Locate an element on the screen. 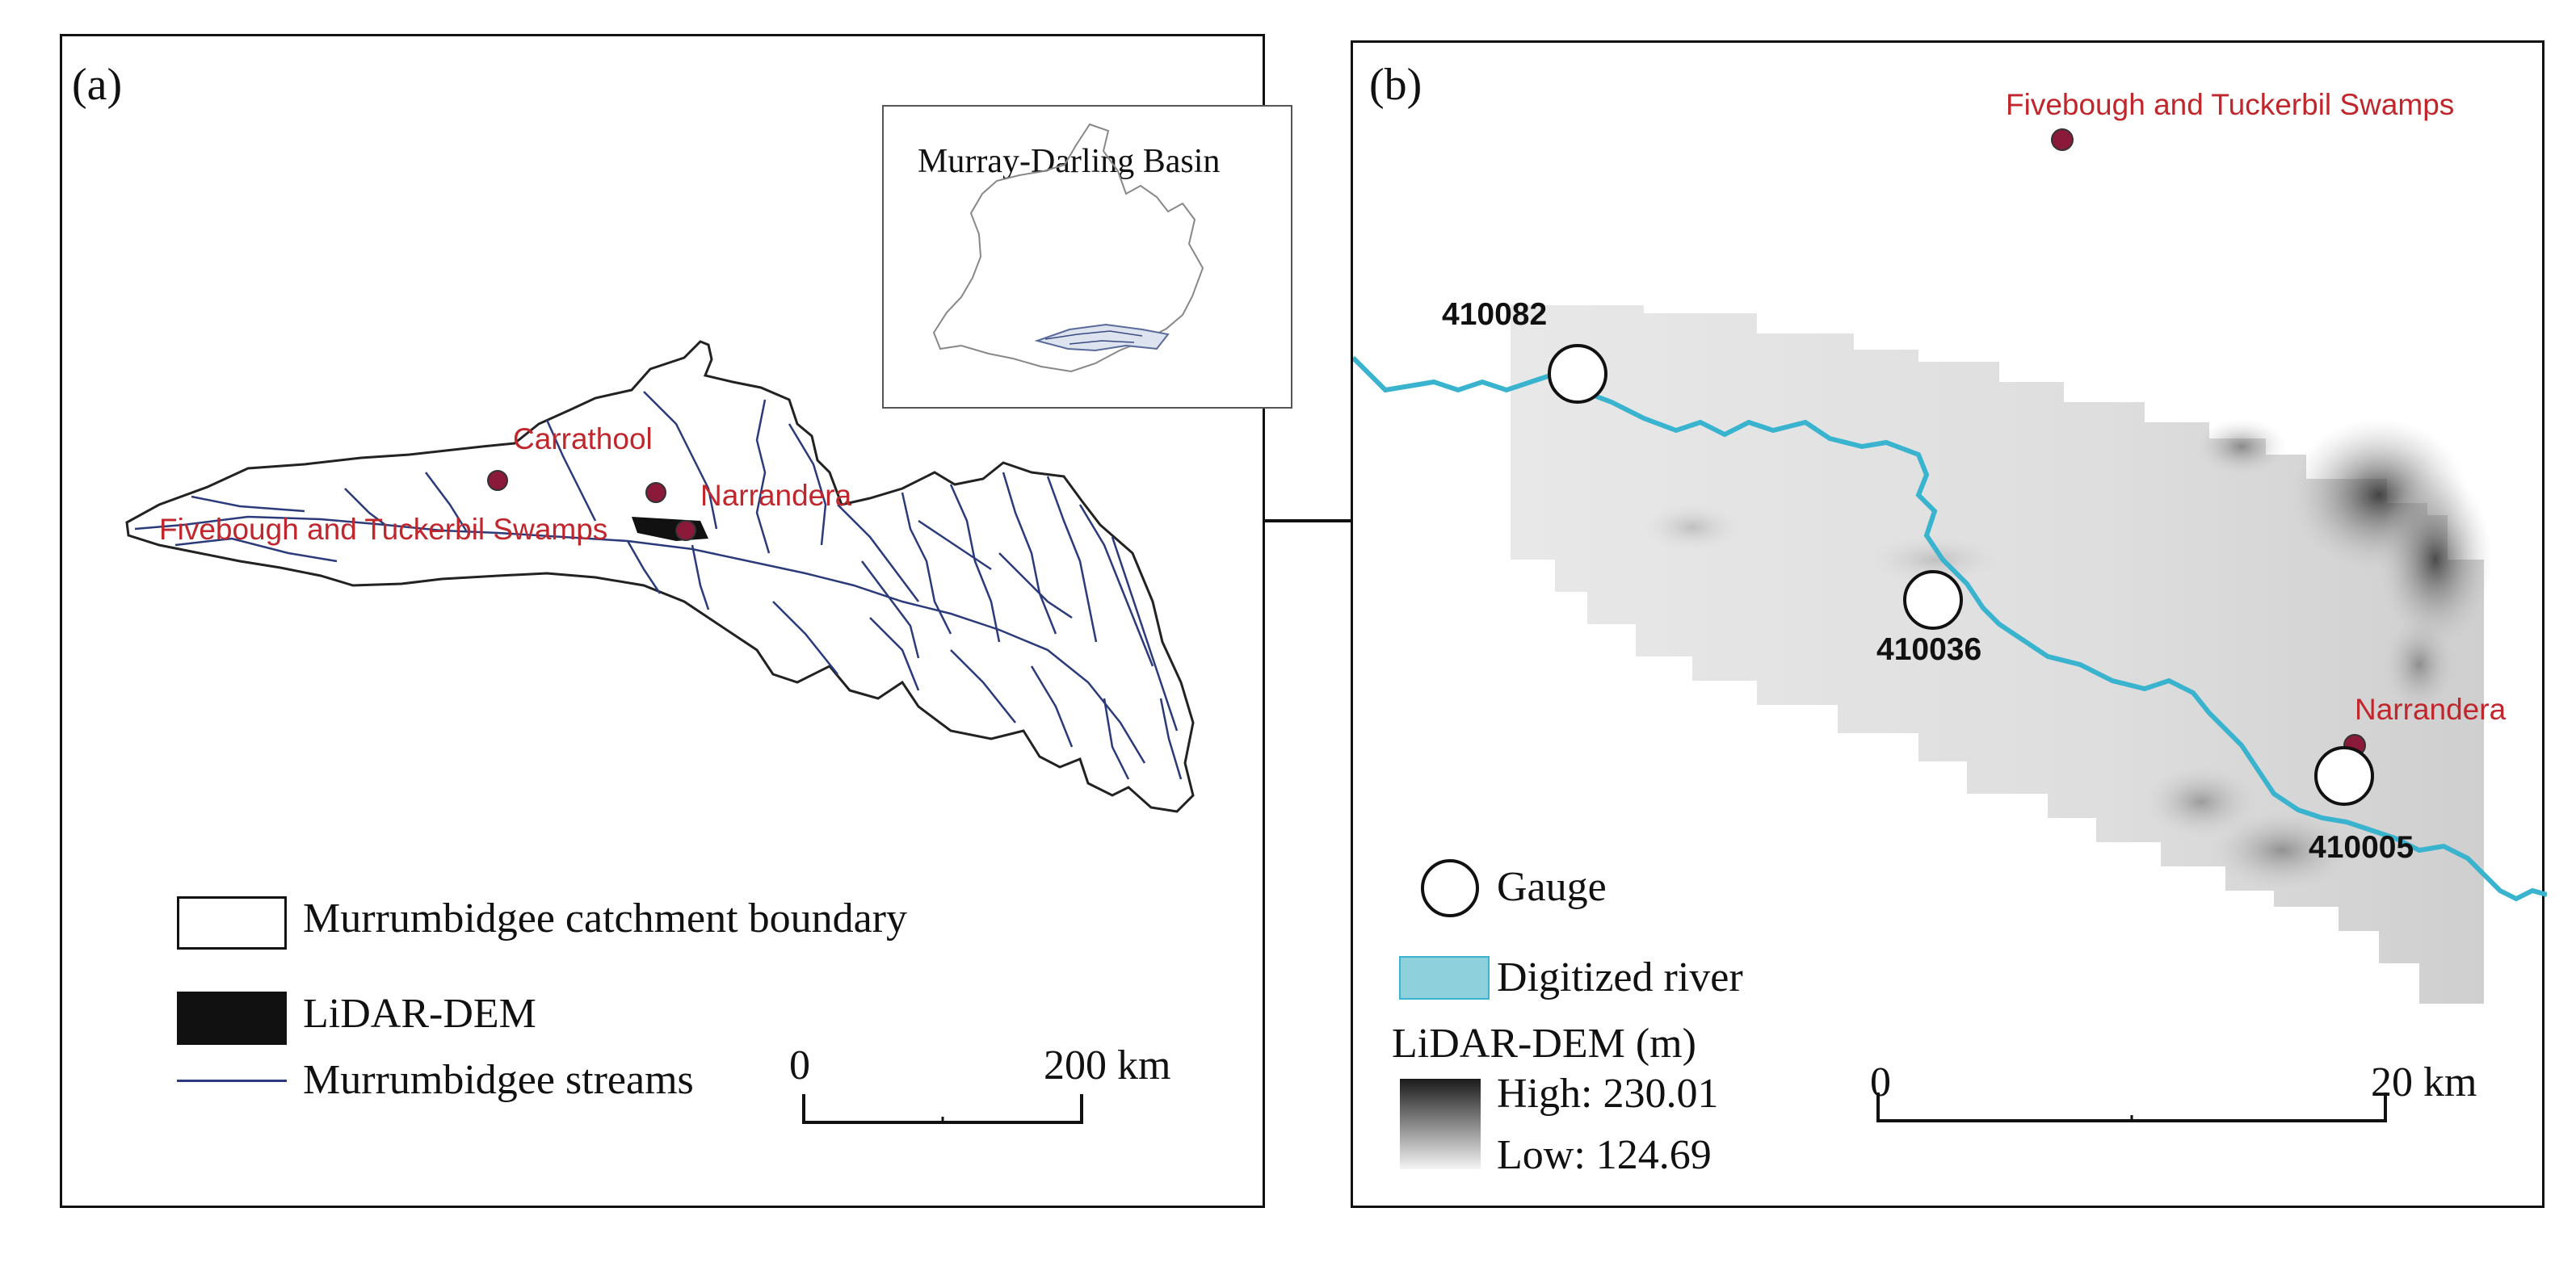  narrandera-label-b: Narrandera is located at coordinates (2431, 710).